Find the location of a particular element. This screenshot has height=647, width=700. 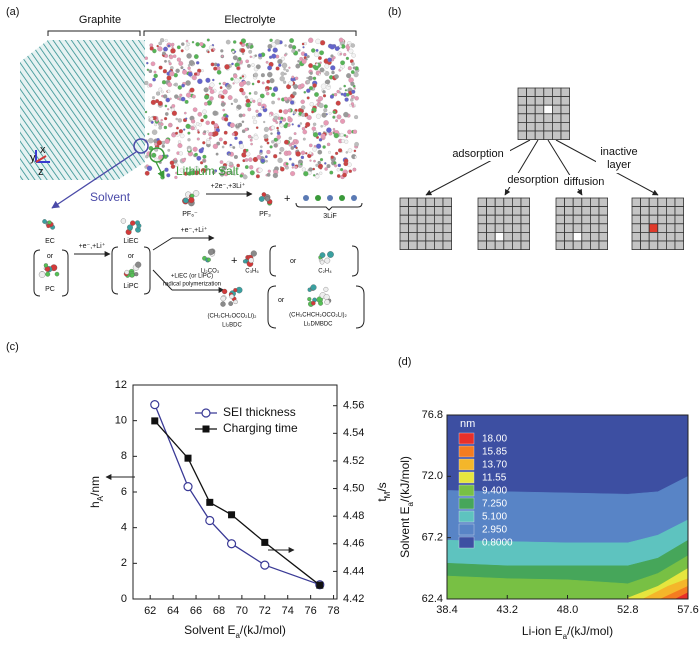

legend-label: Charging time is located at coordinates (260, 428).